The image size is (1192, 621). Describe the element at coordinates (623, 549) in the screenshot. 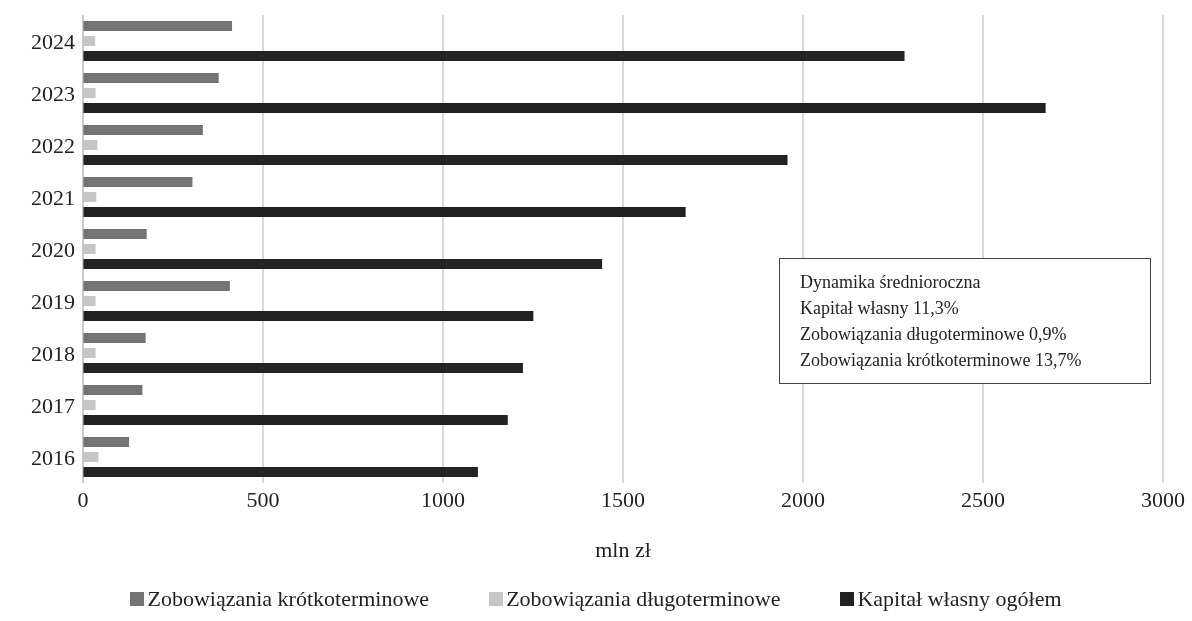

I see `x-axis-title: mln zł` at that location.